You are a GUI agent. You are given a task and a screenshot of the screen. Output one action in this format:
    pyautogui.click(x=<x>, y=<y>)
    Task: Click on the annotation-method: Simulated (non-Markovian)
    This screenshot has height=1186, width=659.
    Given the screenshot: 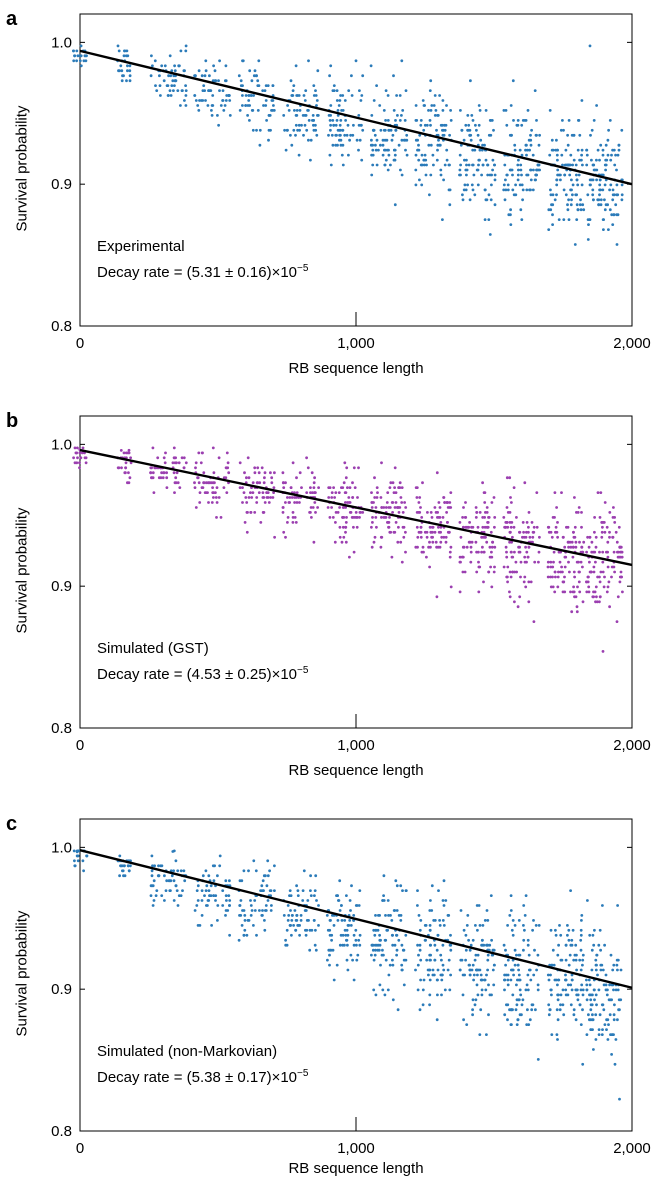 What is the action you would take?
    pyautogui.click(x=187, y=1052)
    